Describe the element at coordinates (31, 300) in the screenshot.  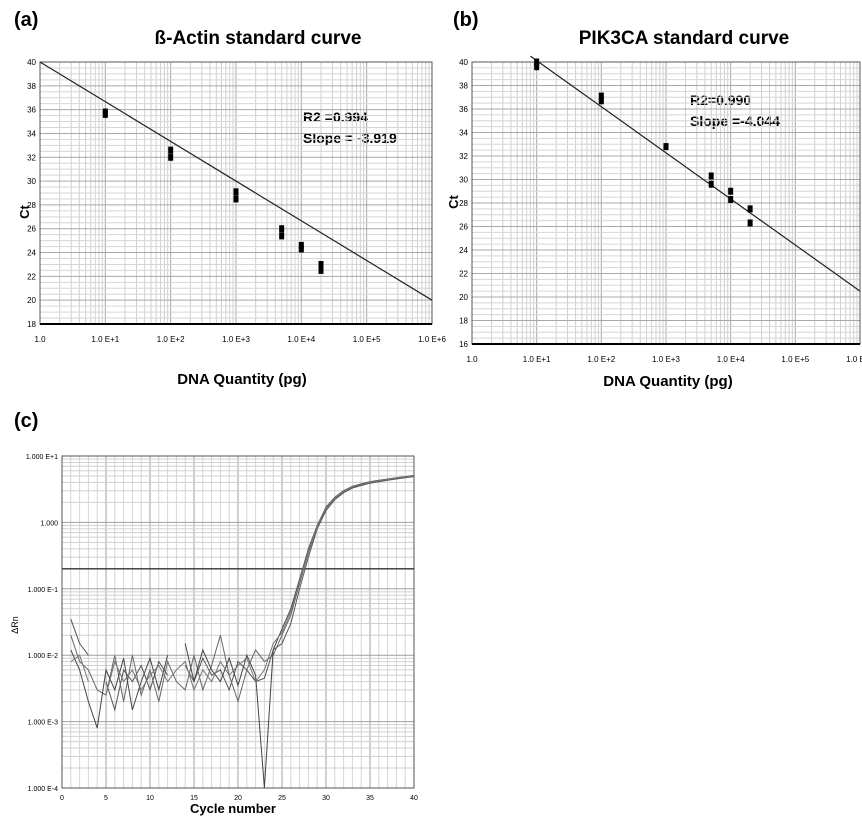
I see `chart-a-y-tick-label: 20` at that location.